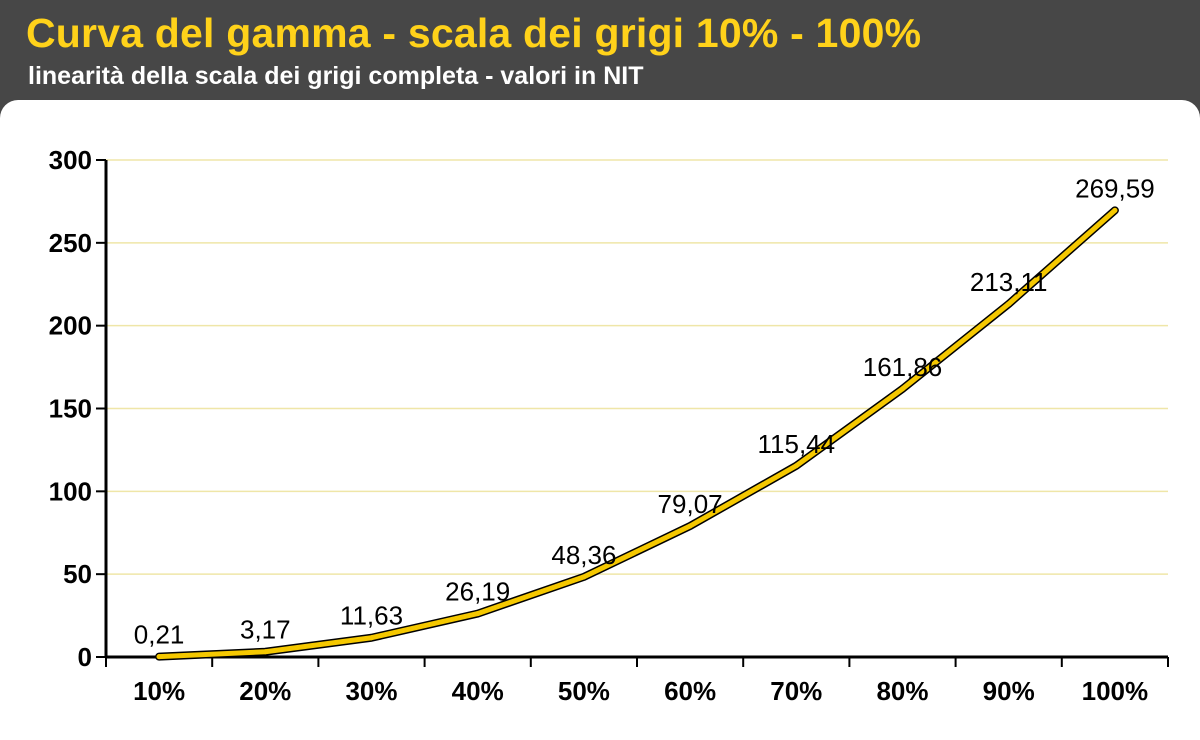 Image resolution: width=1200 pixels, height=740 pixels. What do you see at coordinates (371, 691) in the screenshot?
I see `x-tick-label: 30%` at bounding box center [371, 691].